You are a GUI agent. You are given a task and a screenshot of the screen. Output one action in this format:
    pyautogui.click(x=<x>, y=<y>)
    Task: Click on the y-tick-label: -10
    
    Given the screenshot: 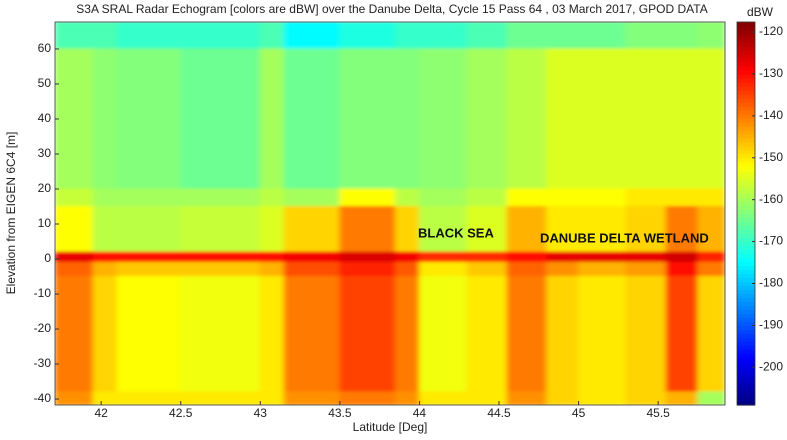 What is the action you would take?
    pyautogui.click(x=43, y=293)
    